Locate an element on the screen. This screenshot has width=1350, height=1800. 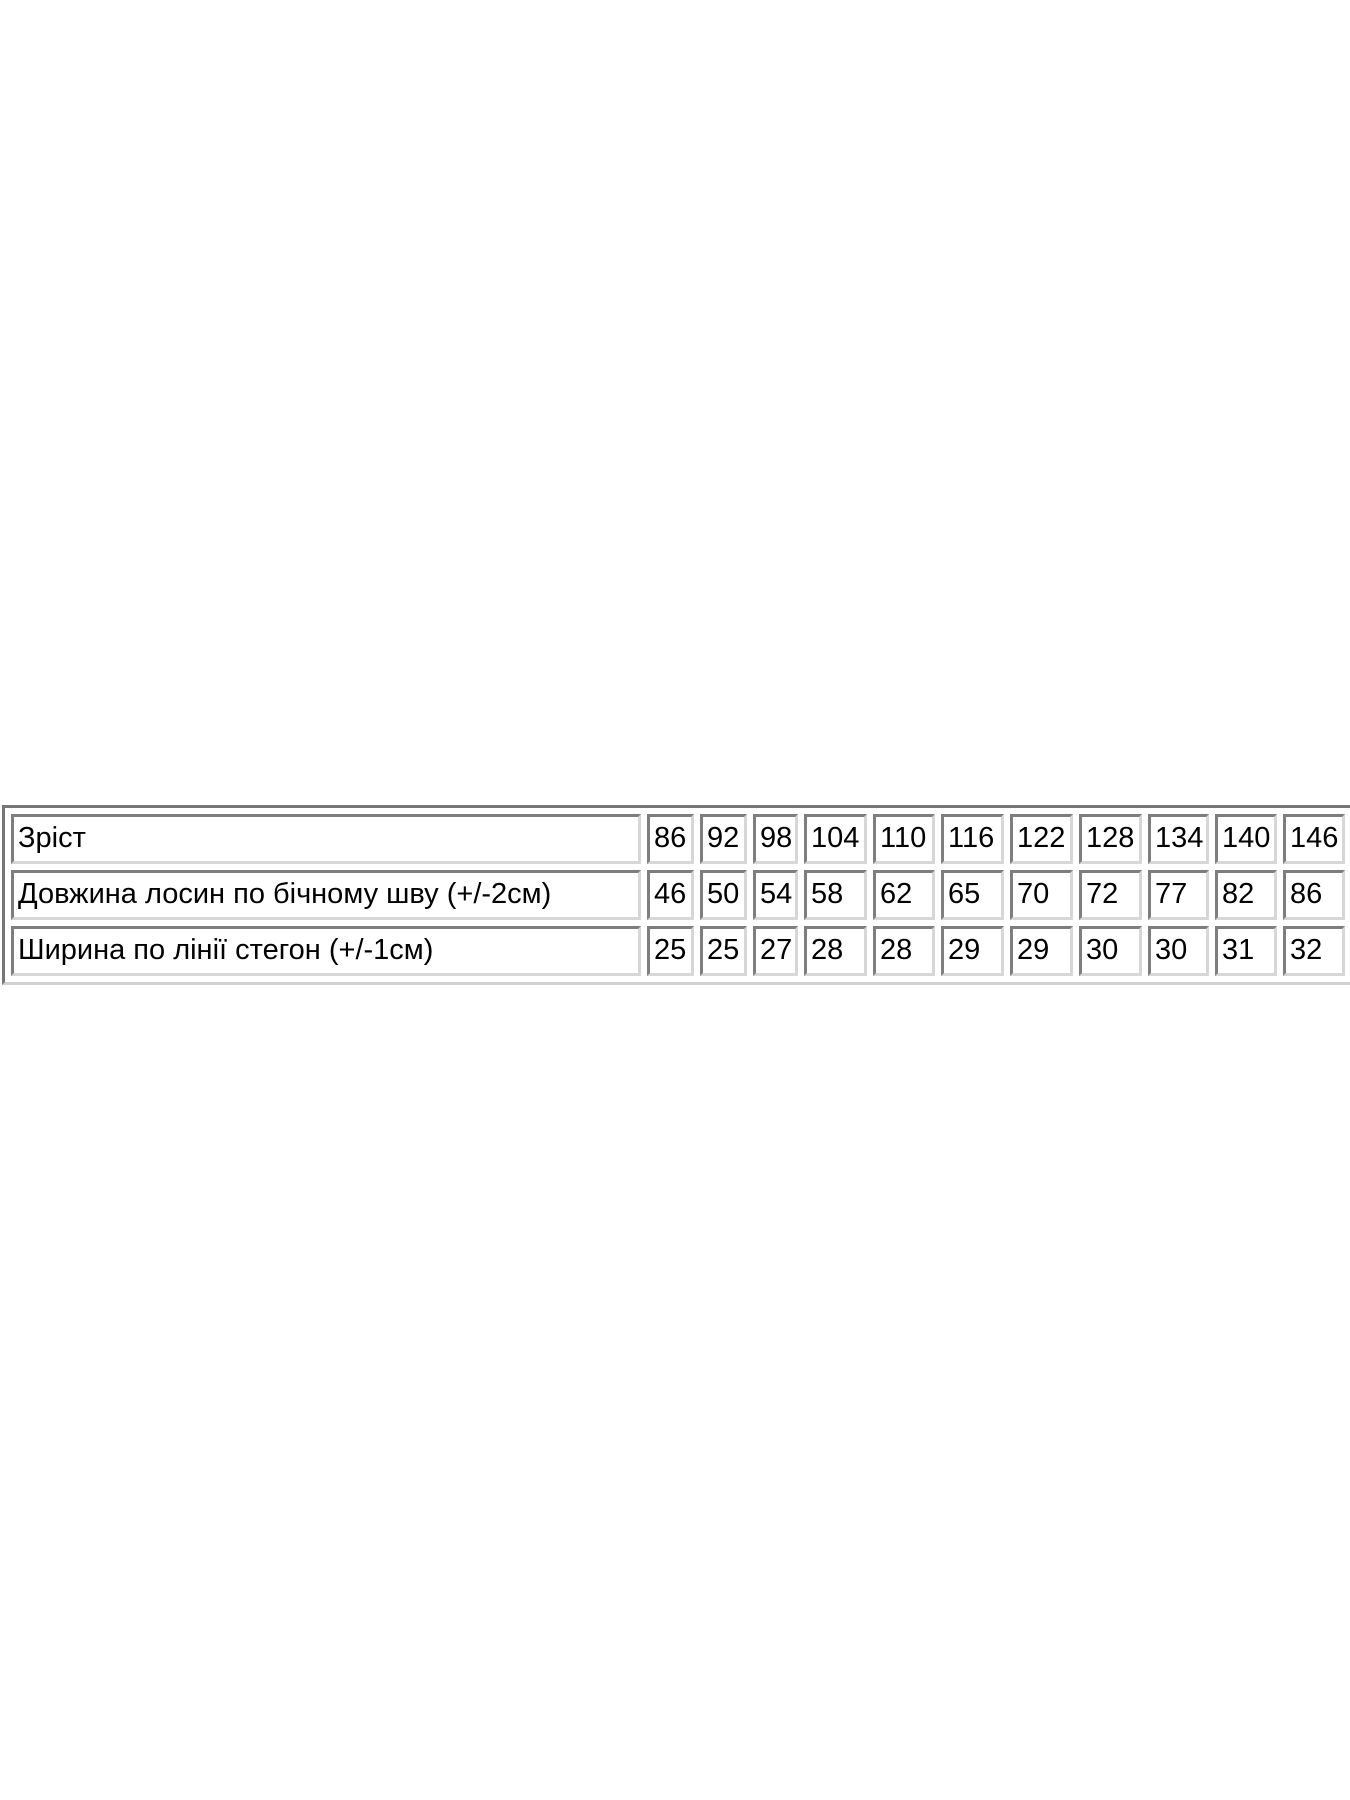
value-cell: 98 is located at coordinates (775, 839).